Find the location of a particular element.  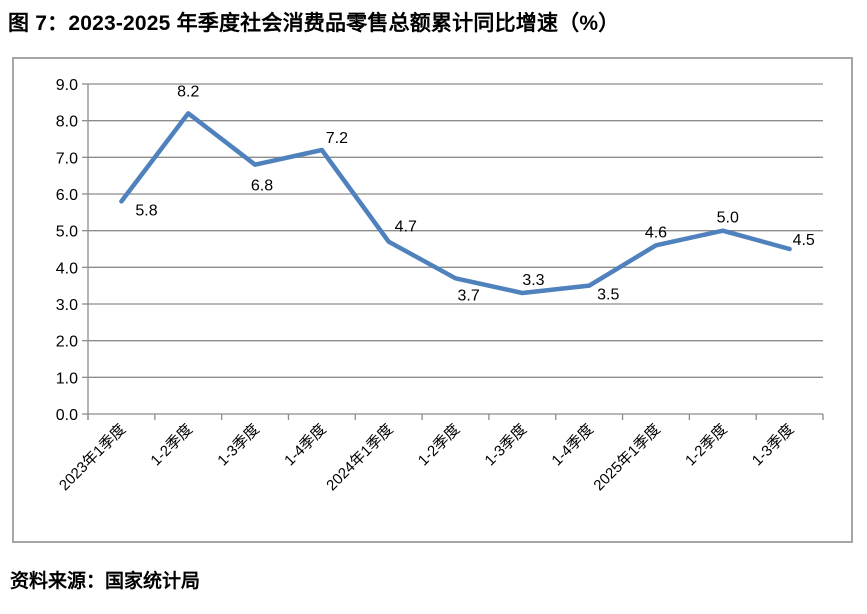

data-point-label: 5.0 is located at coordinates (728, 218).